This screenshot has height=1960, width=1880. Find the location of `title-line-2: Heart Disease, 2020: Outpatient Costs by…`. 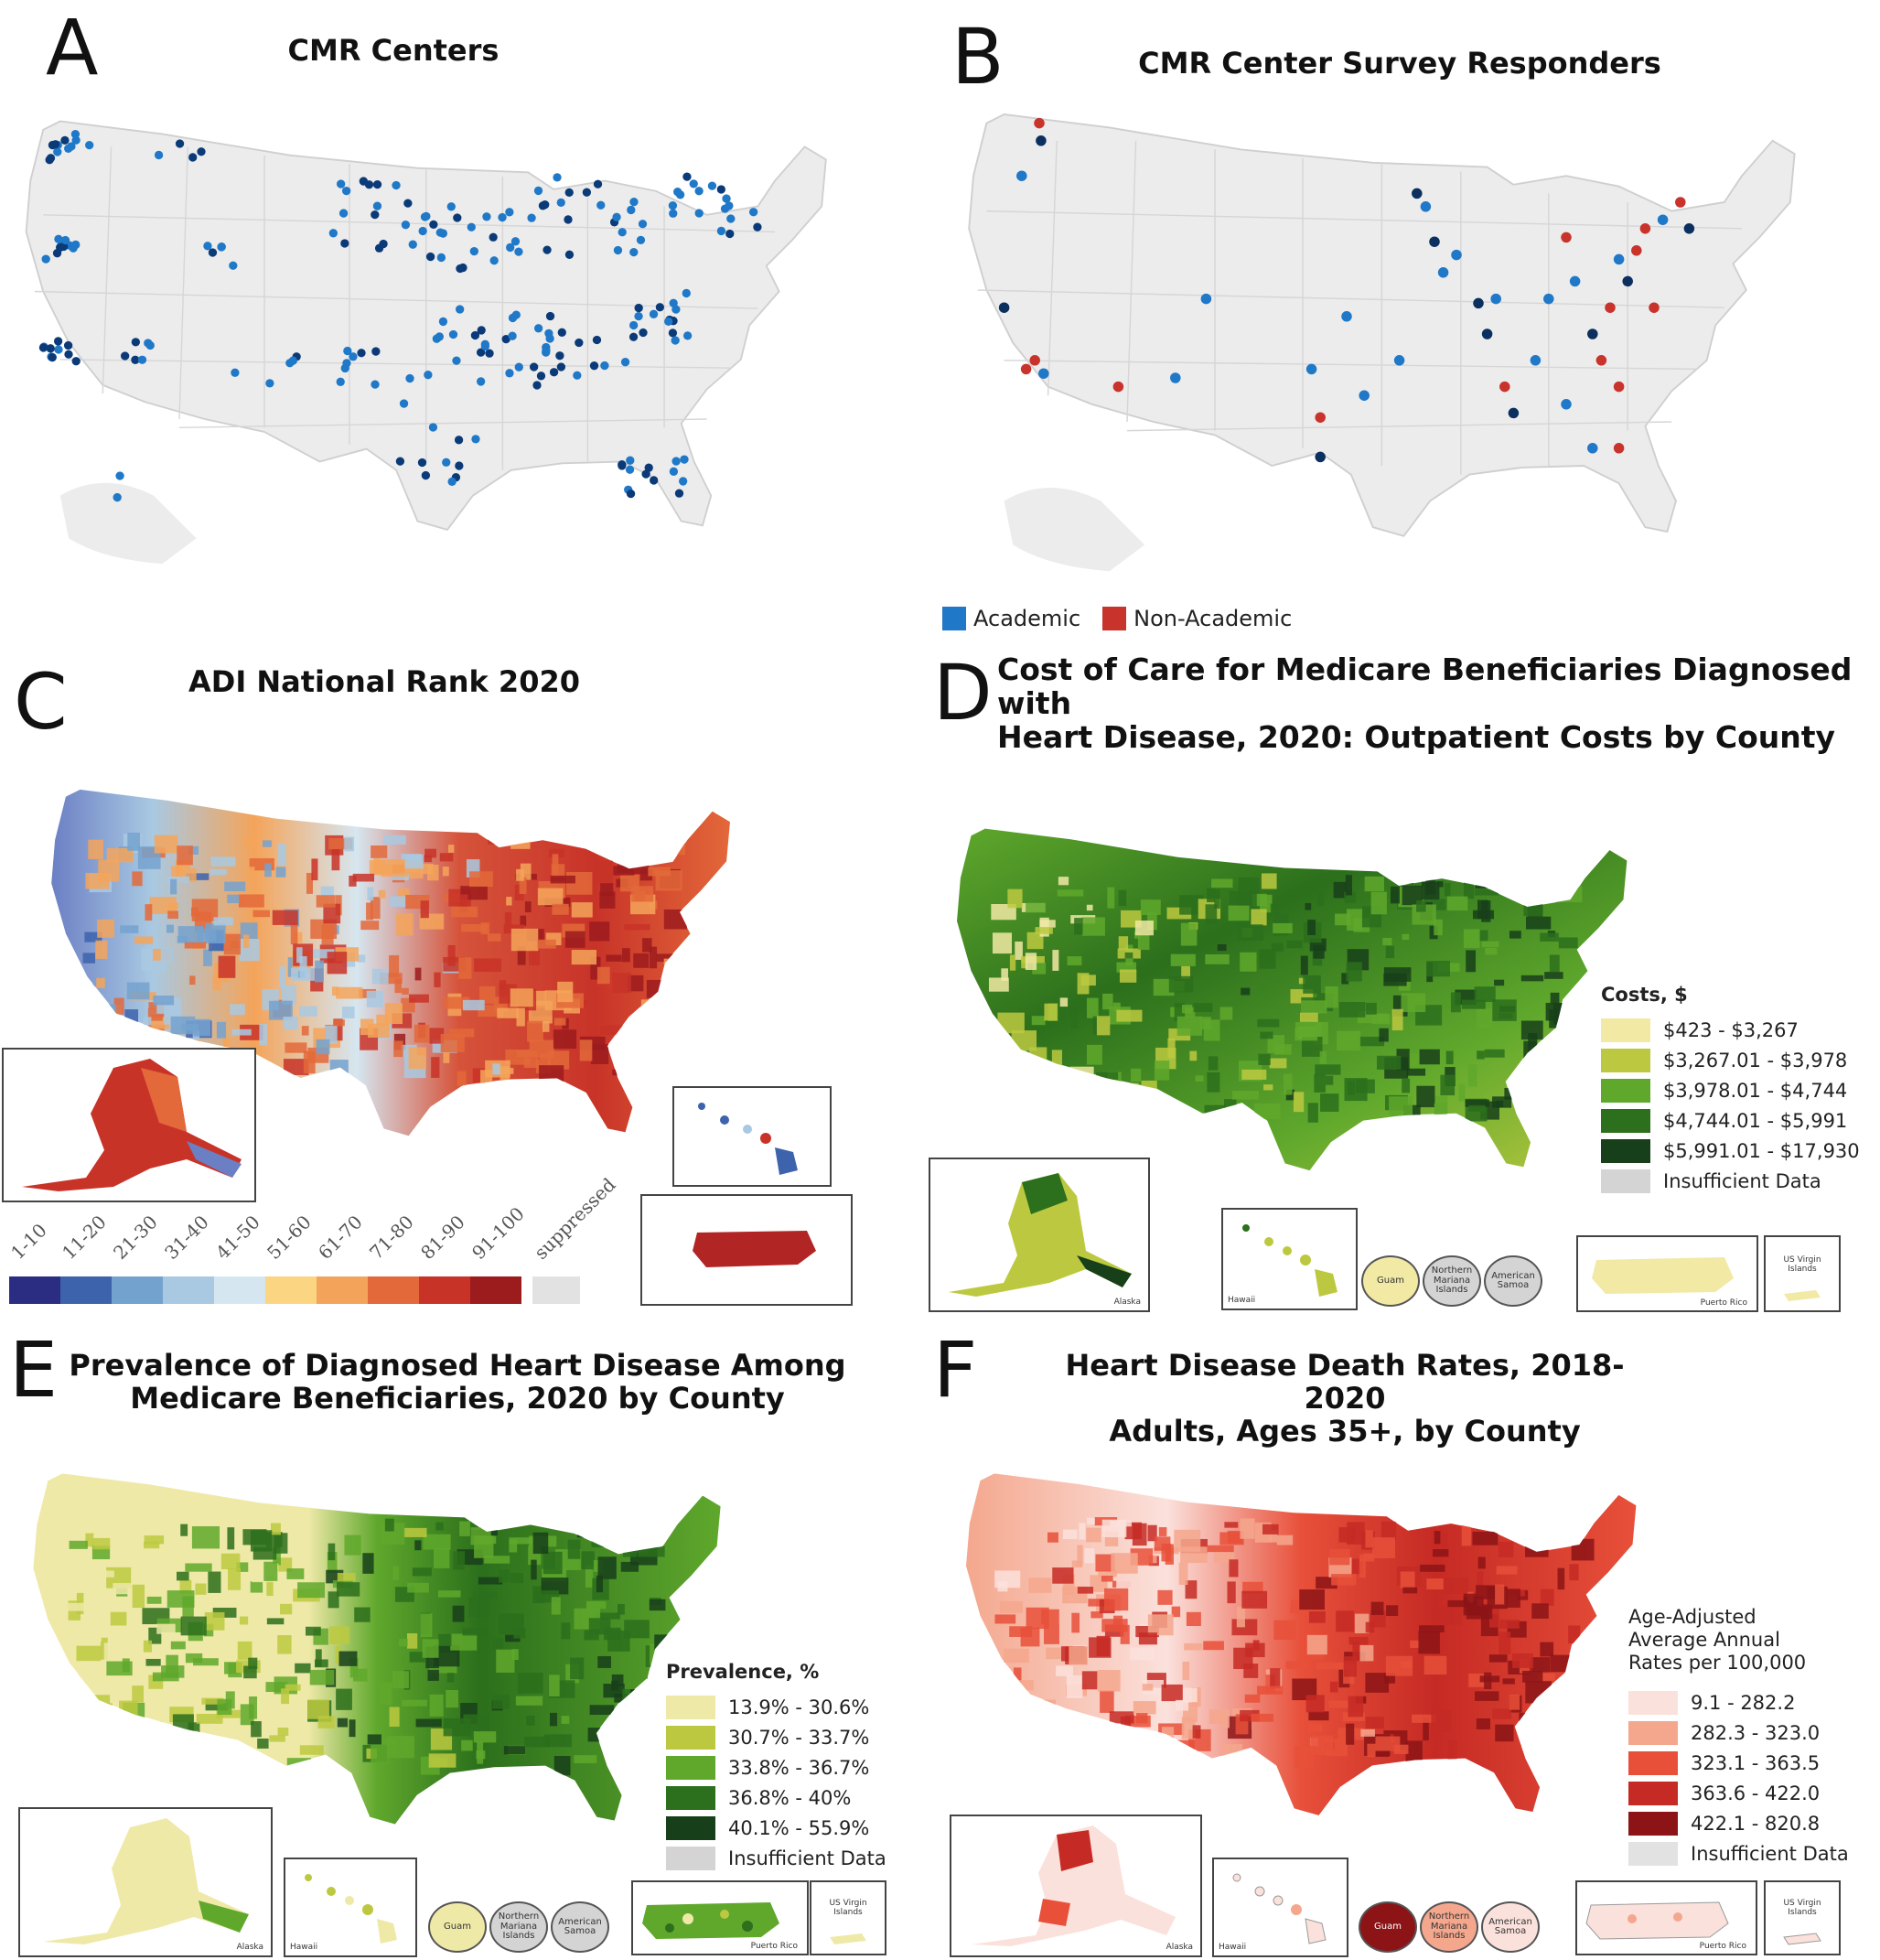

title-line-2: Heart Disease, 2020: Outpatient Costs by… is located at coordinates (1416, 736).